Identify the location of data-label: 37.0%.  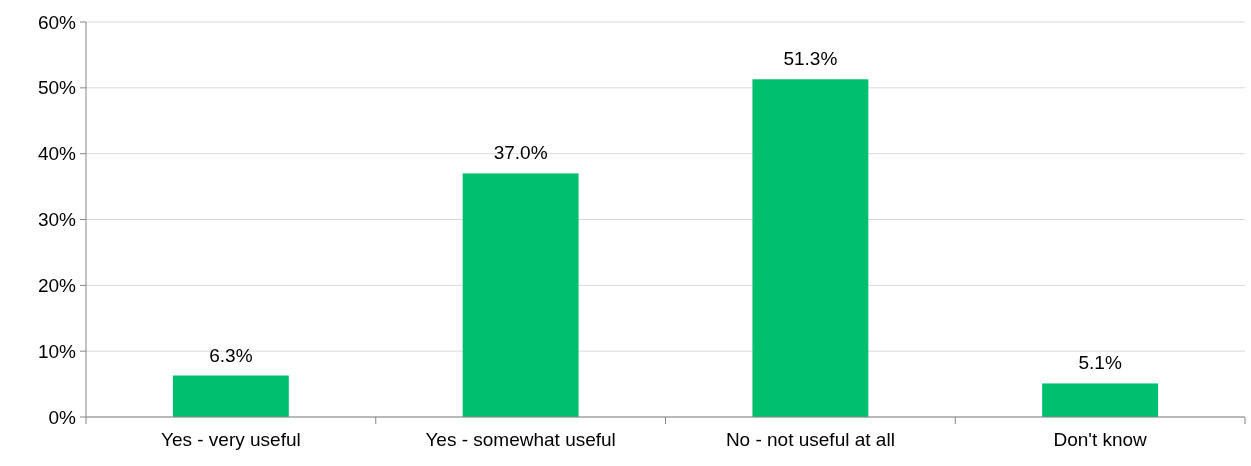
(520, 153).